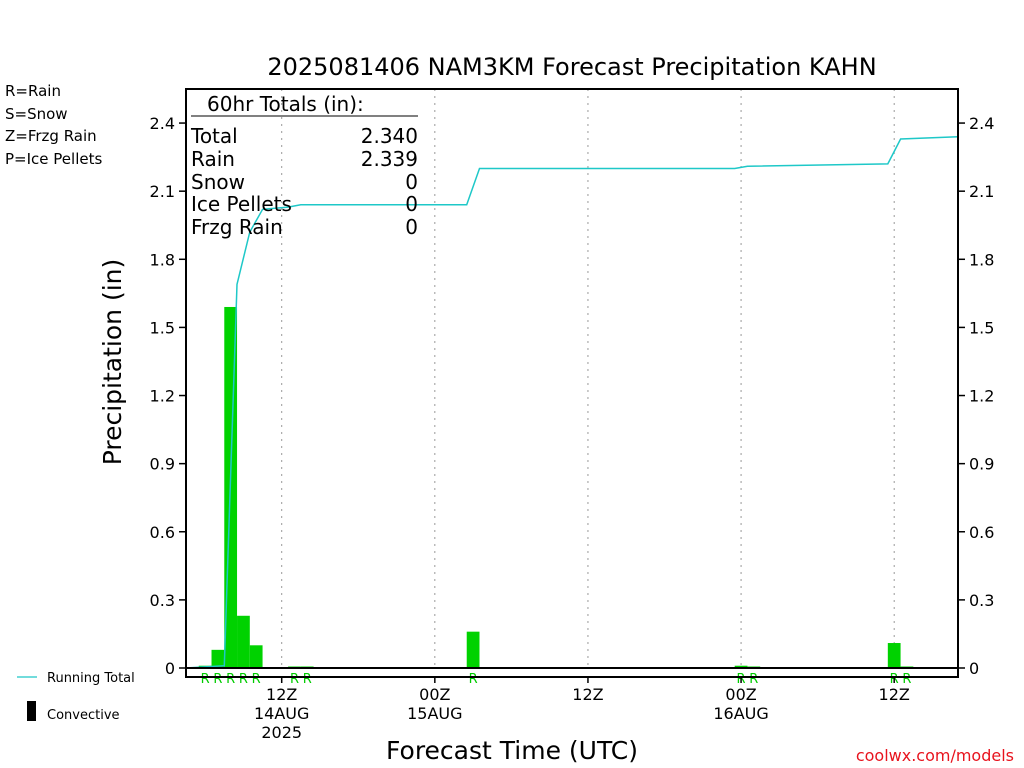  What do you see at coordinates (162, 327) in the screenshot?
I see `y-tick-label-left: 1.5` at bounding box center [162, 327].